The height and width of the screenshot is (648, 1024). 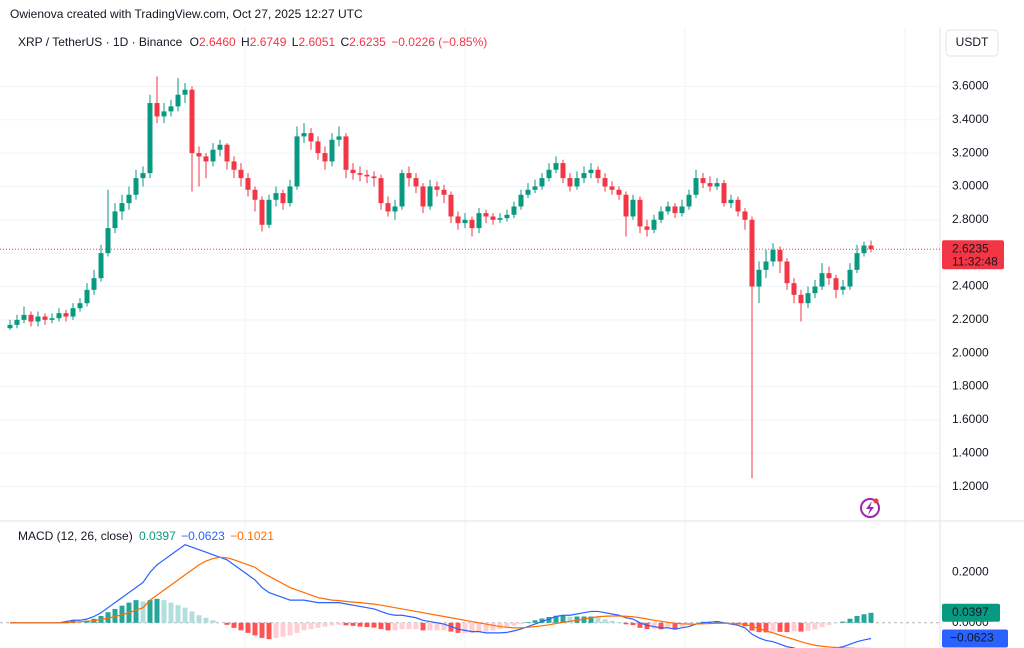 I want to click on currency: USDT, so click(x=972, y=42).